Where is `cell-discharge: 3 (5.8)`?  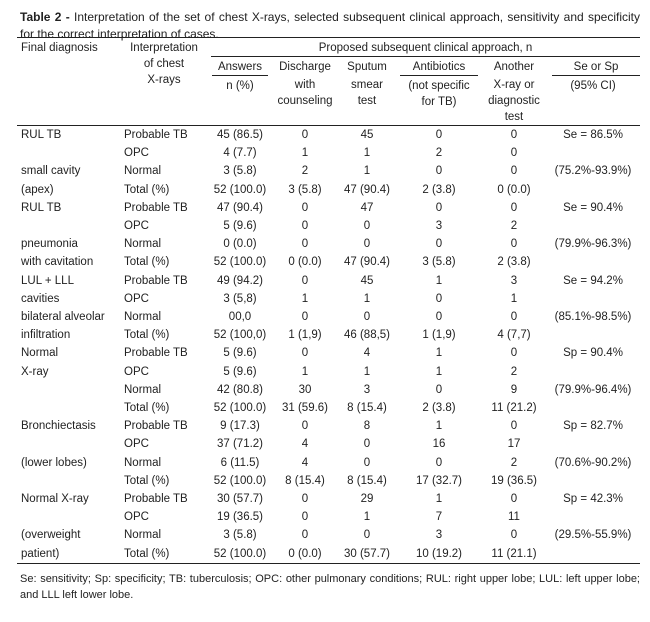 cell-discharge: 3 (5.8) is located at coordinates (305, 189).